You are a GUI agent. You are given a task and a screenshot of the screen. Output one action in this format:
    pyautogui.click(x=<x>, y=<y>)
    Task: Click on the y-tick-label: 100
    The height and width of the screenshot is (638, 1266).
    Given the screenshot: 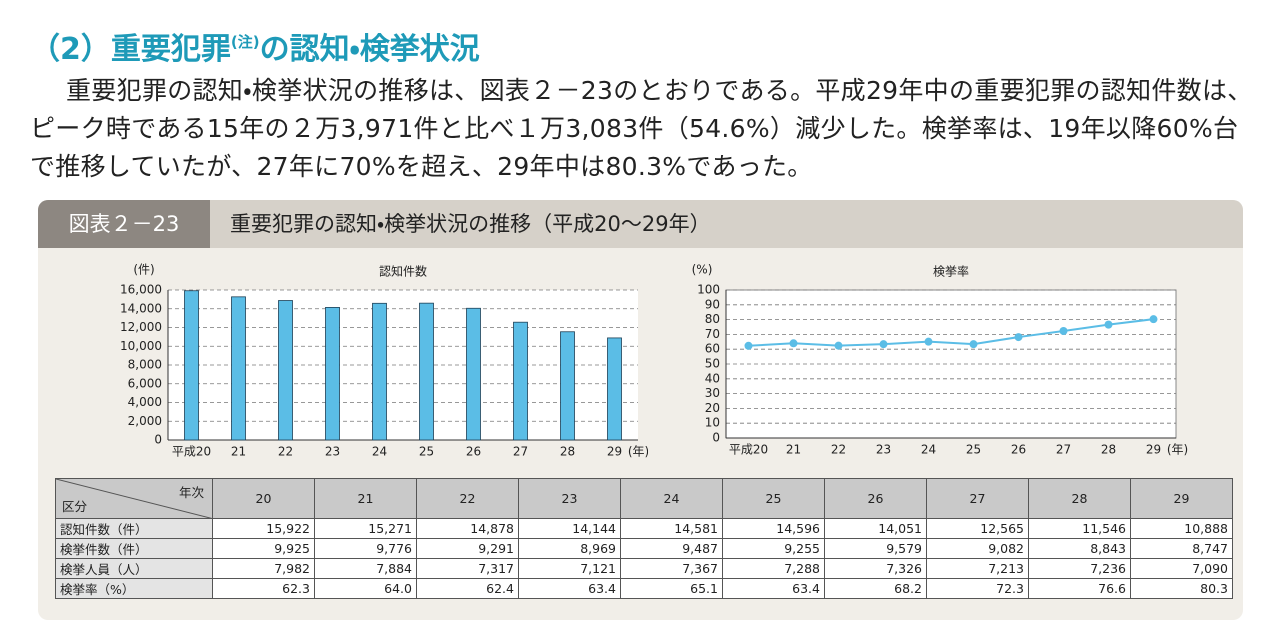 What is the action you would take?
    pyautogui.click(x=708, y=290)
    